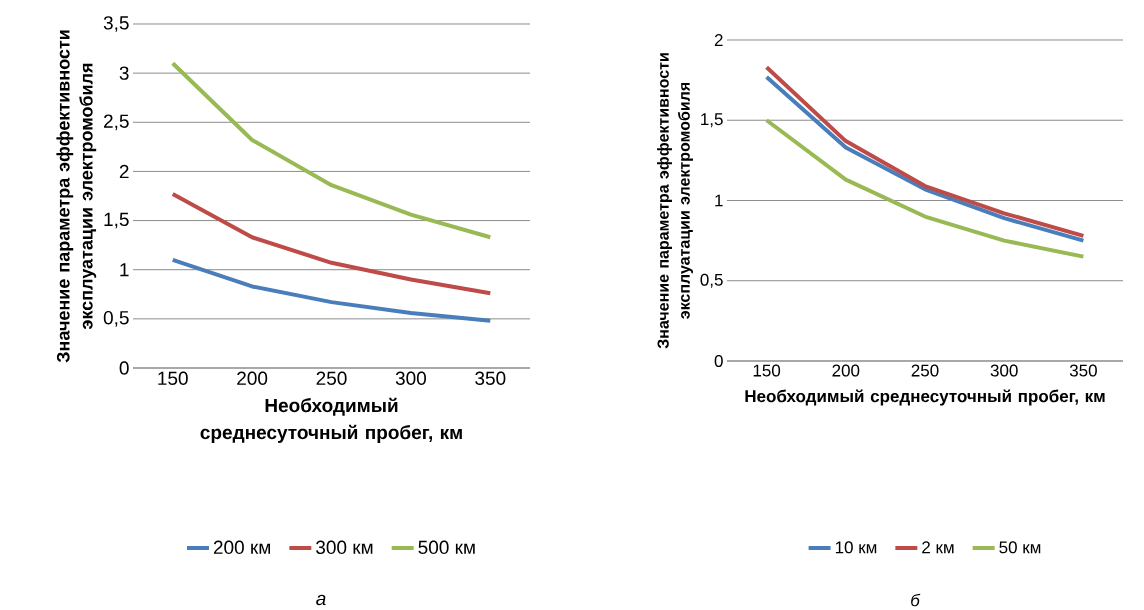 Image resolution: width=1144 pixels, height=610 pixels. Describe the element at coordinates (1020, 547) in the screenshot. I see `legend-label: 50 км` at that location.